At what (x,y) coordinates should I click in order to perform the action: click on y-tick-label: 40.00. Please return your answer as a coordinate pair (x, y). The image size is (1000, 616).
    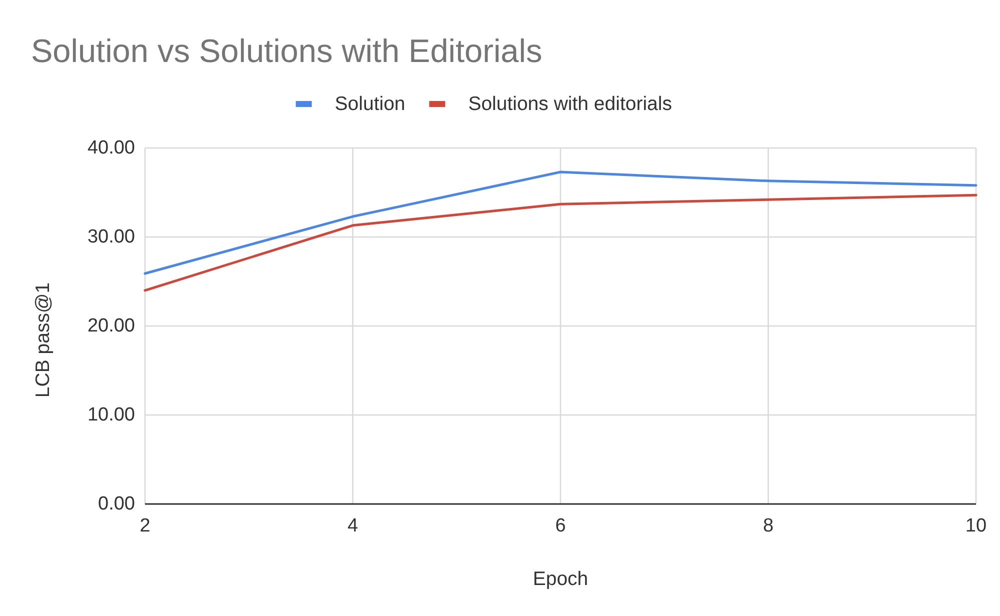
    Looking at the image, I should click on (111, 148).